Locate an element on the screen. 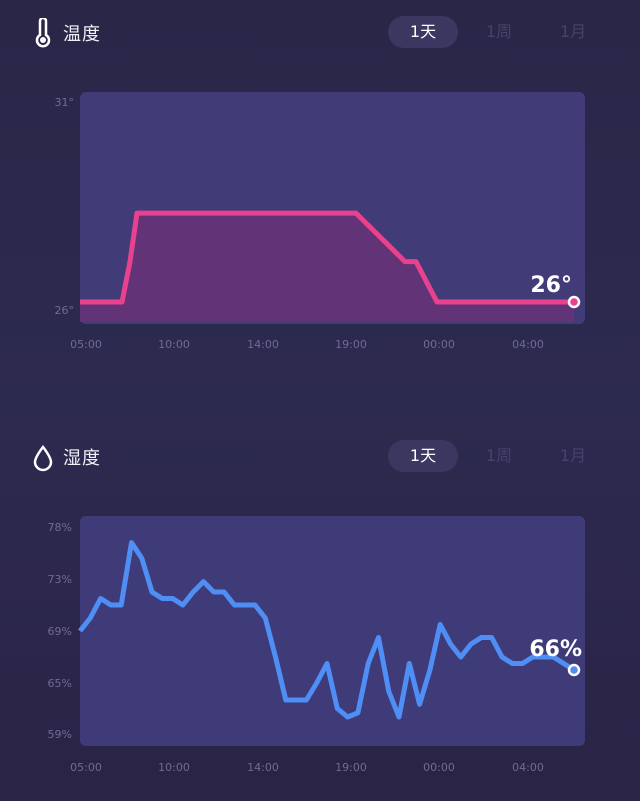 Image resolution: width=640 pixels, height=801 pixels. tab-humidity-1-week: 1周 is located at coordinates (499, 455).